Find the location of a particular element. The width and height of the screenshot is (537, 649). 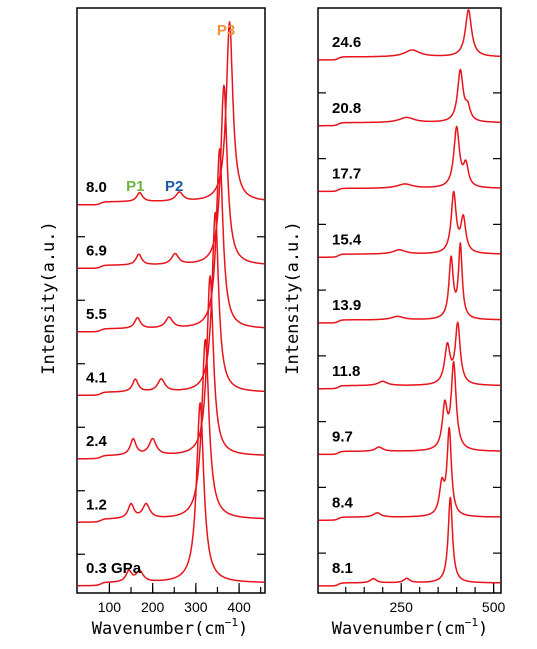

left-y-axis-title: Intensity(a.u.) is located at coordinates (49, 298).